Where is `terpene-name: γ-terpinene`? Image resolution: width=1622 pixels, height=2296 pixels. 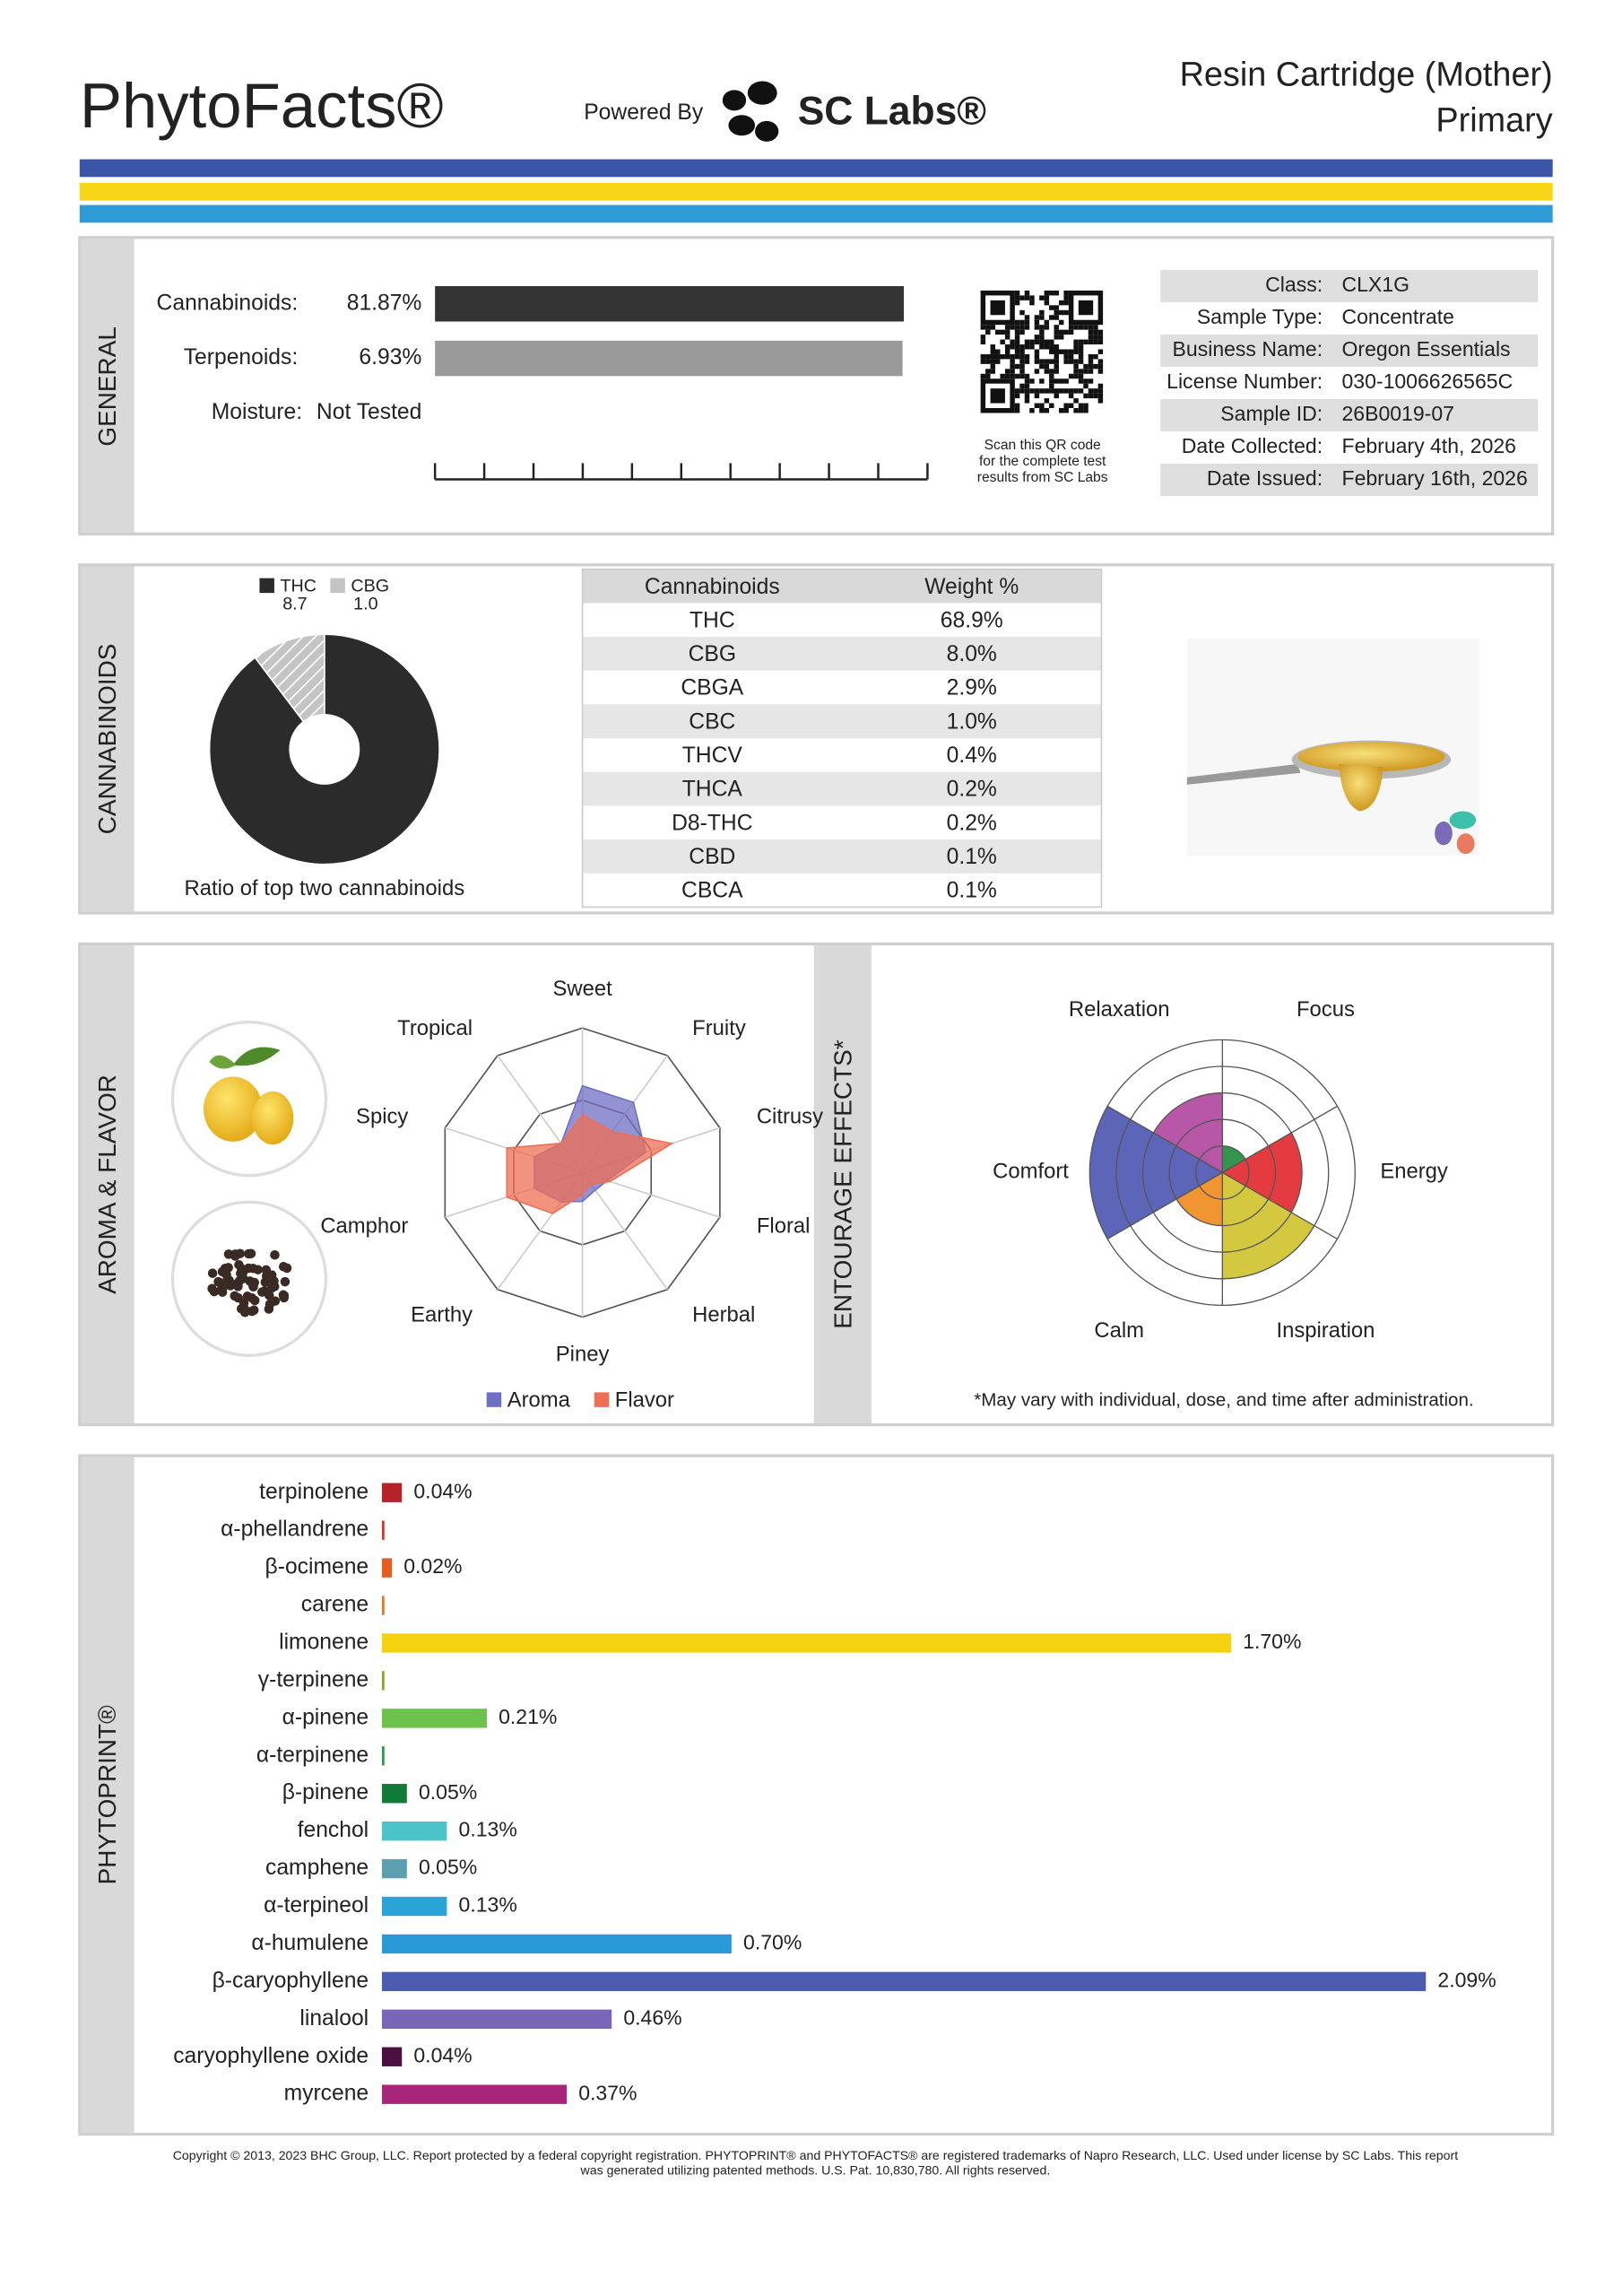 terpene-name: γ-terpinene is located at coordinates (313, 1679).